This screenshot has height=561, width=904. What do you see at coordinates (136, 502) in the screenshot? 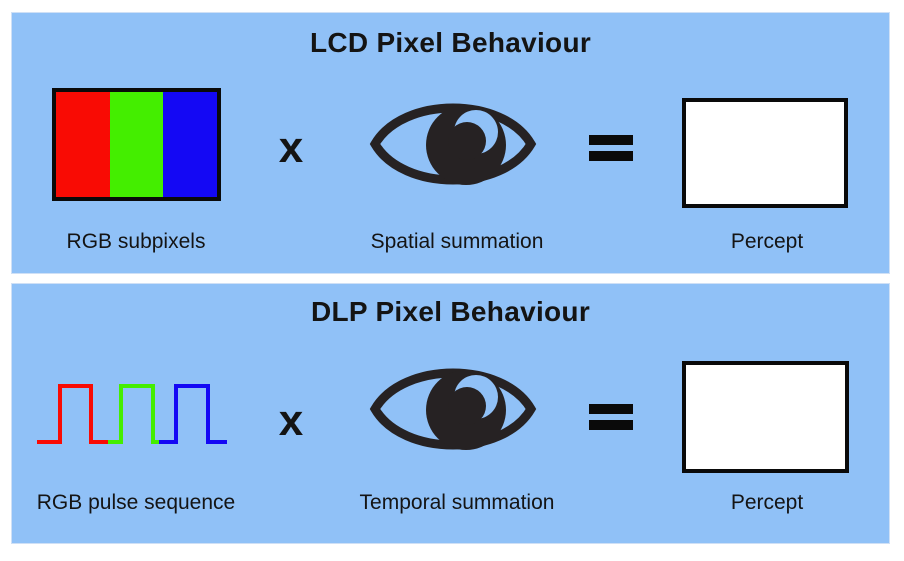
I see `source-label: RGB pulse sequence` at bounding box center [136, 502].